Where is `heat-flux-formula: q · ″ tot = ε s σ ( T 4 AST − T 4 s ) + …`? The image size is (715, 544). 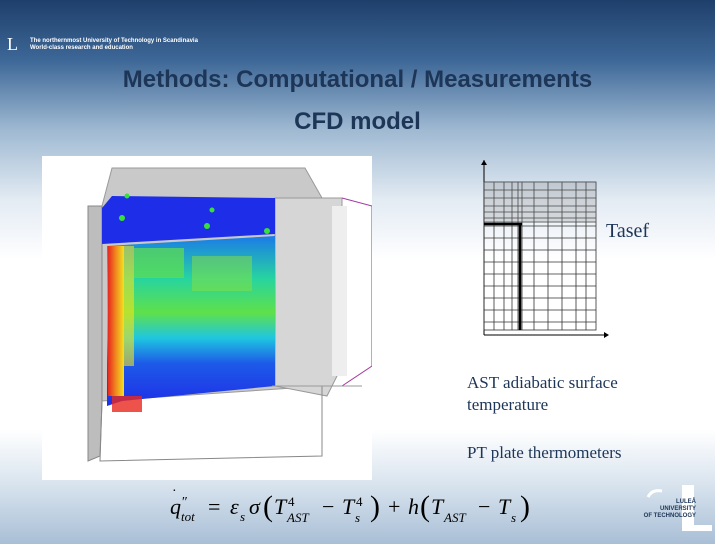 heat-flux-formula: q · ″ tot = ε s σ ( T 4 AST − T 4 s ) + … is located at coordinates (360, 506).